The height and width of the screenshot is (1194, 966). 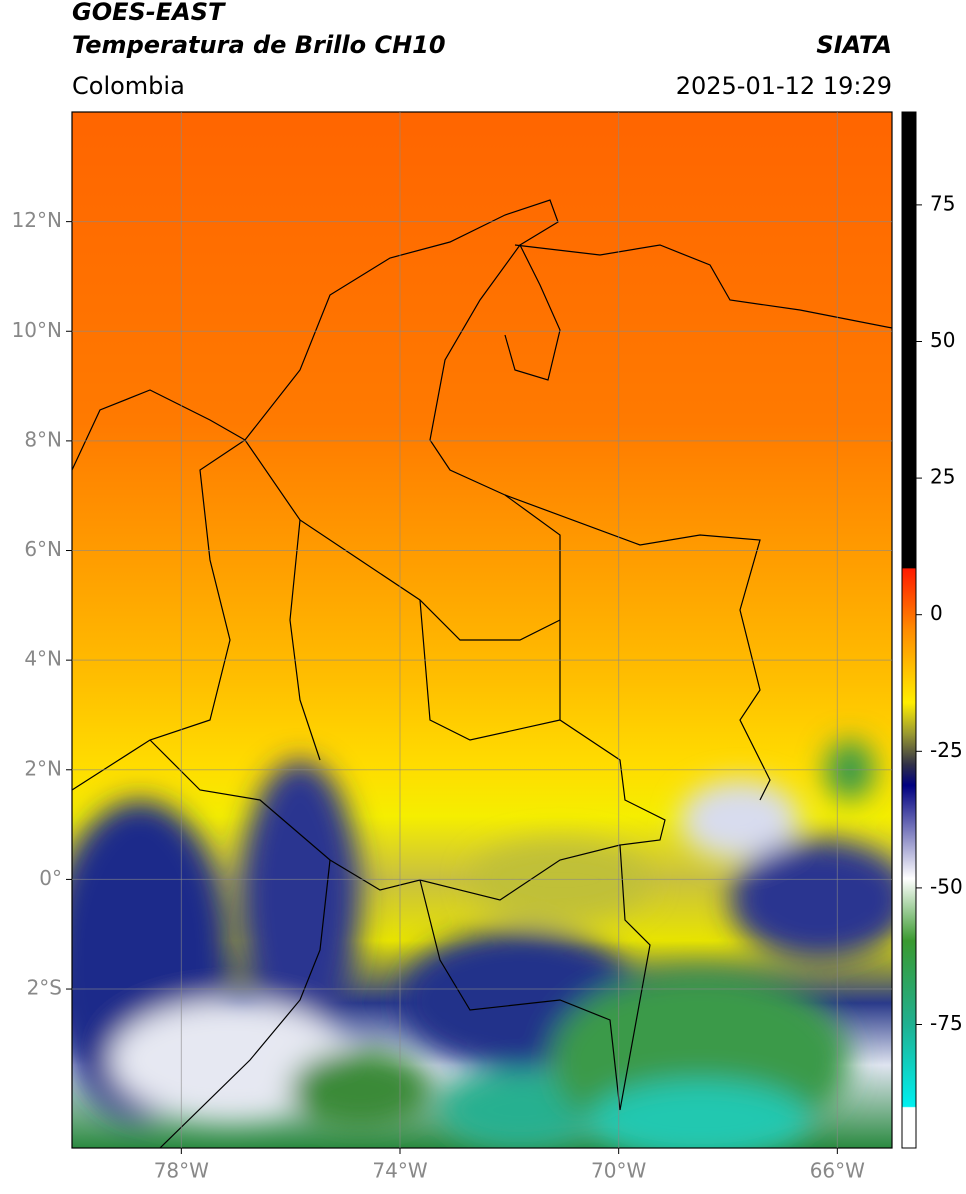 I want to click on x-tick-label: 70°W, so click(x=618, y=1171).